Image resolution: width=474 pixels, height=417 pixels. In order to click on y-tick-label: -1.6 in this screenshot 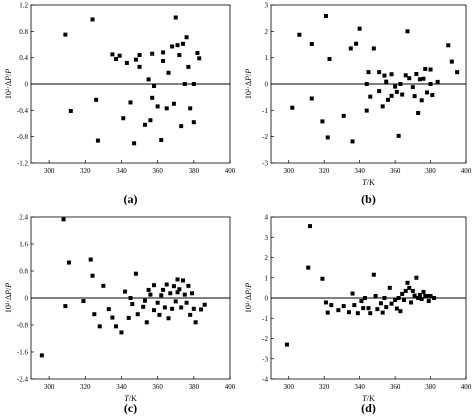, I will do `click(23, 353)`.